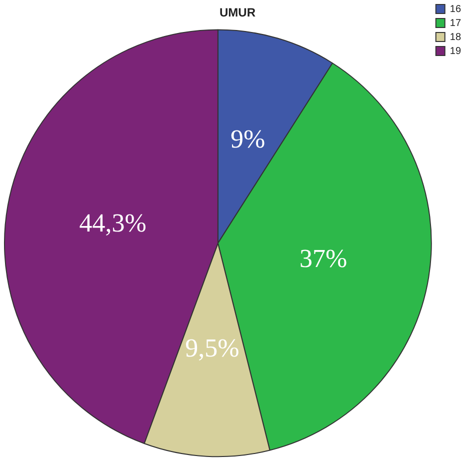 This screenshot has height=466, width=471. I want to click on chart-title: UMUR, so click(238, 13).